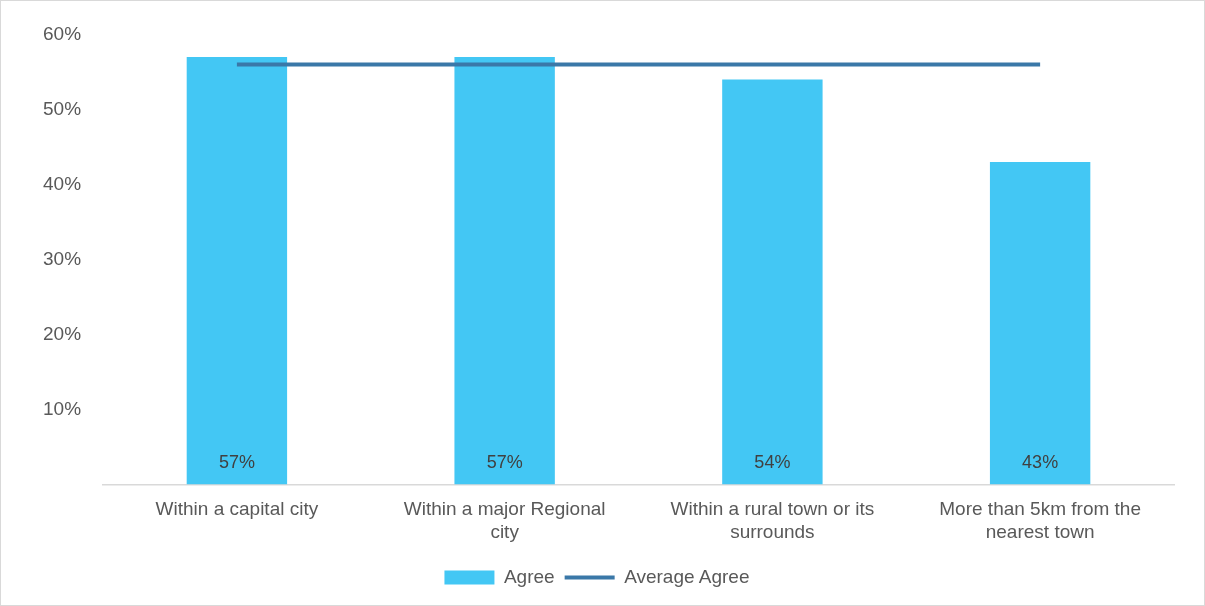  Describe the element at coordinates (687, 576) in the screenshot. I see `legend-label: Average Agree` at that location.